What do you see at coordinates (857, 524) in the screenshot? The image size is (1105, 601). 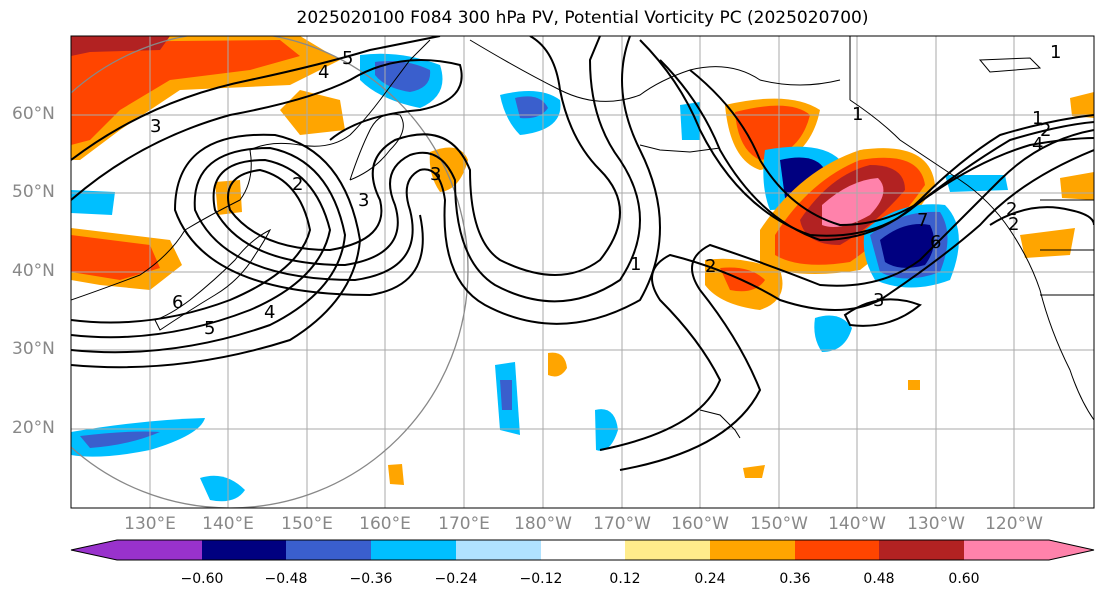 I see `lon-label: 140°W` at bounding box center [857, 524].